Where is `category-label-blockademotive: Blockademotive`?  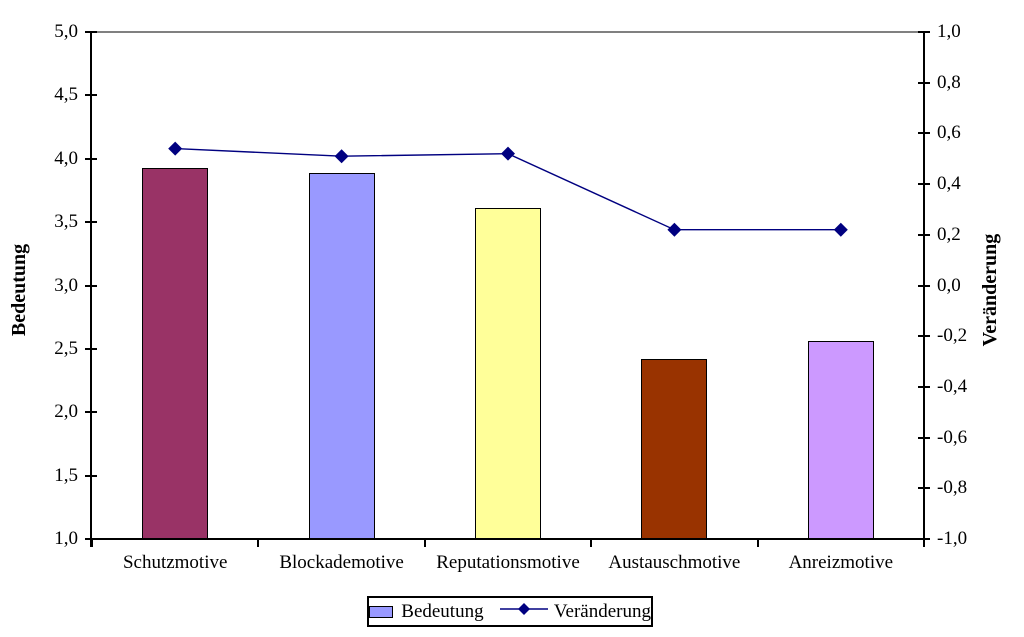
category-label-blockademotive: Blockademotive is located at coordinates (341, 562).